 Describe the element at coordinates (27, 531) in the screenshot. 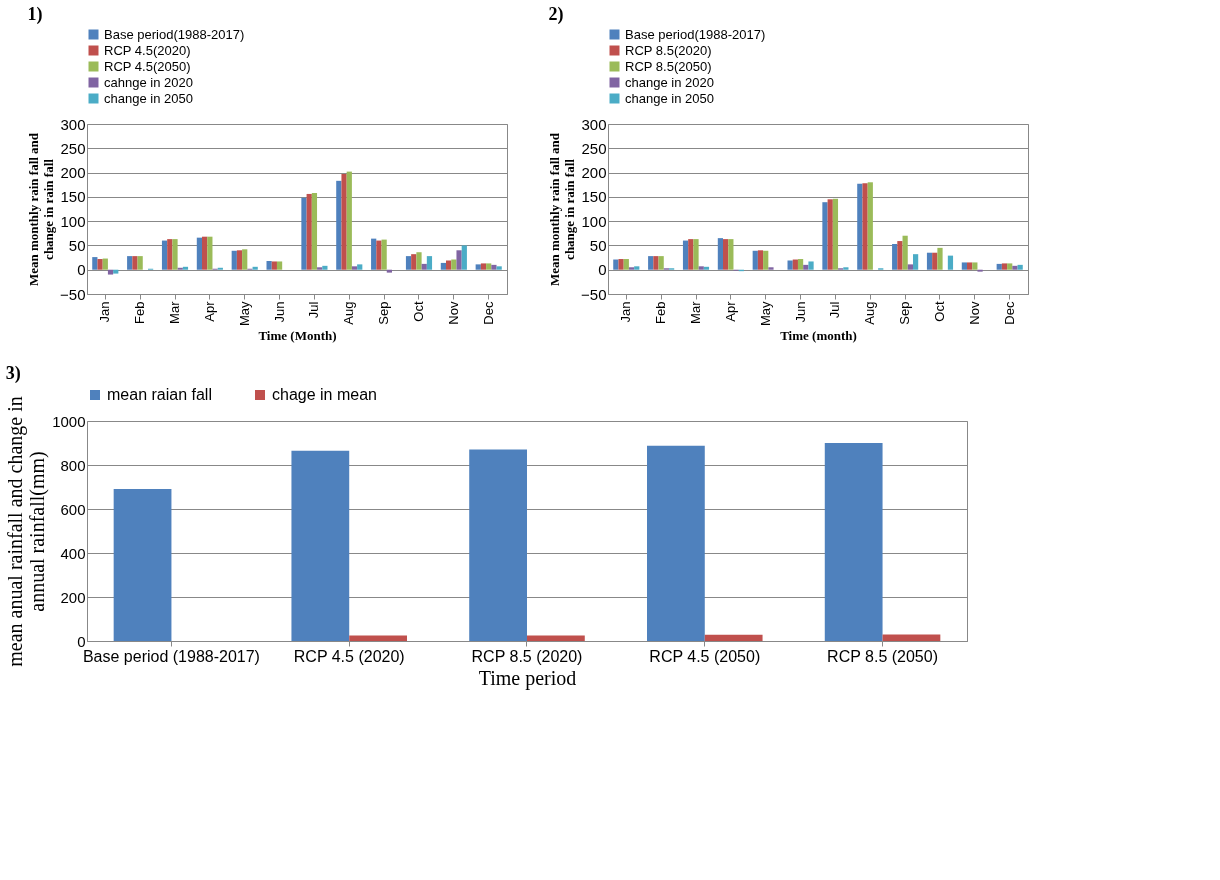

I see `y-axis-title: mean anual rainfall and change in annual rainfall(mm)` at that location.